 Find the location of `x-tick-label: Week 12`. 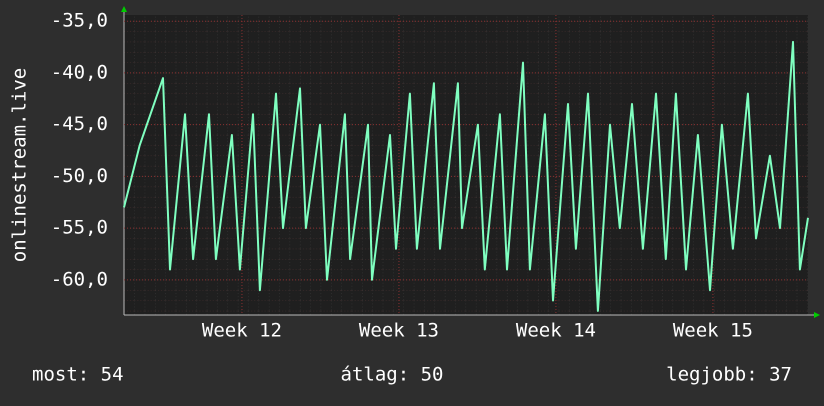

x-tick-label: Week 12 is located at coordinates (242, 331).